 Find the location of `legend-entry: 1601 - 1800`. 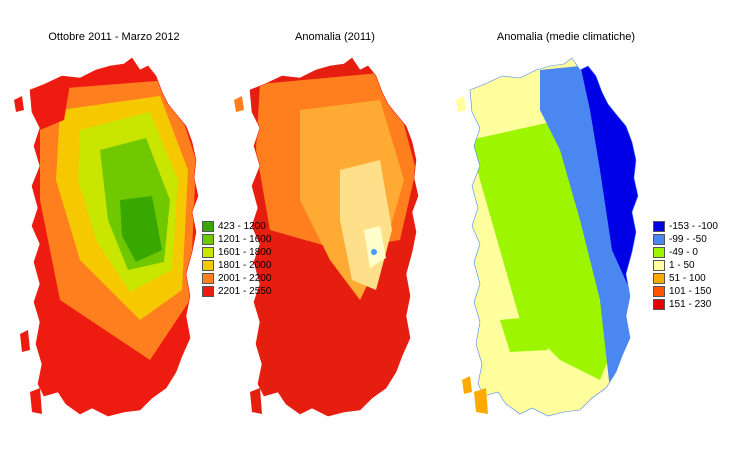

legend-entry: 1601 - 1800 is located at coordinates (236, 252).